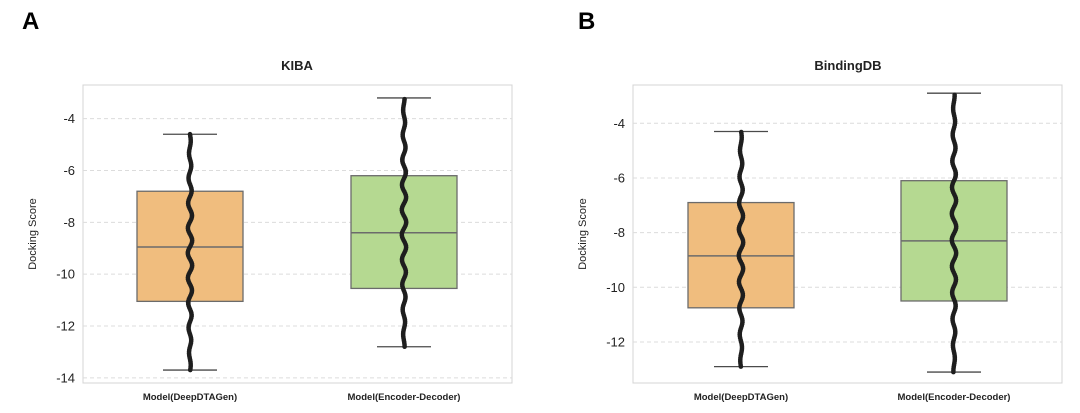 Image resolution: width=1080 pixels, height=413 pixels. What do you see at coordinates (847, 65) in the screenshot?
I see `chart-title: BindingDB` at bounding box center [847, 65].